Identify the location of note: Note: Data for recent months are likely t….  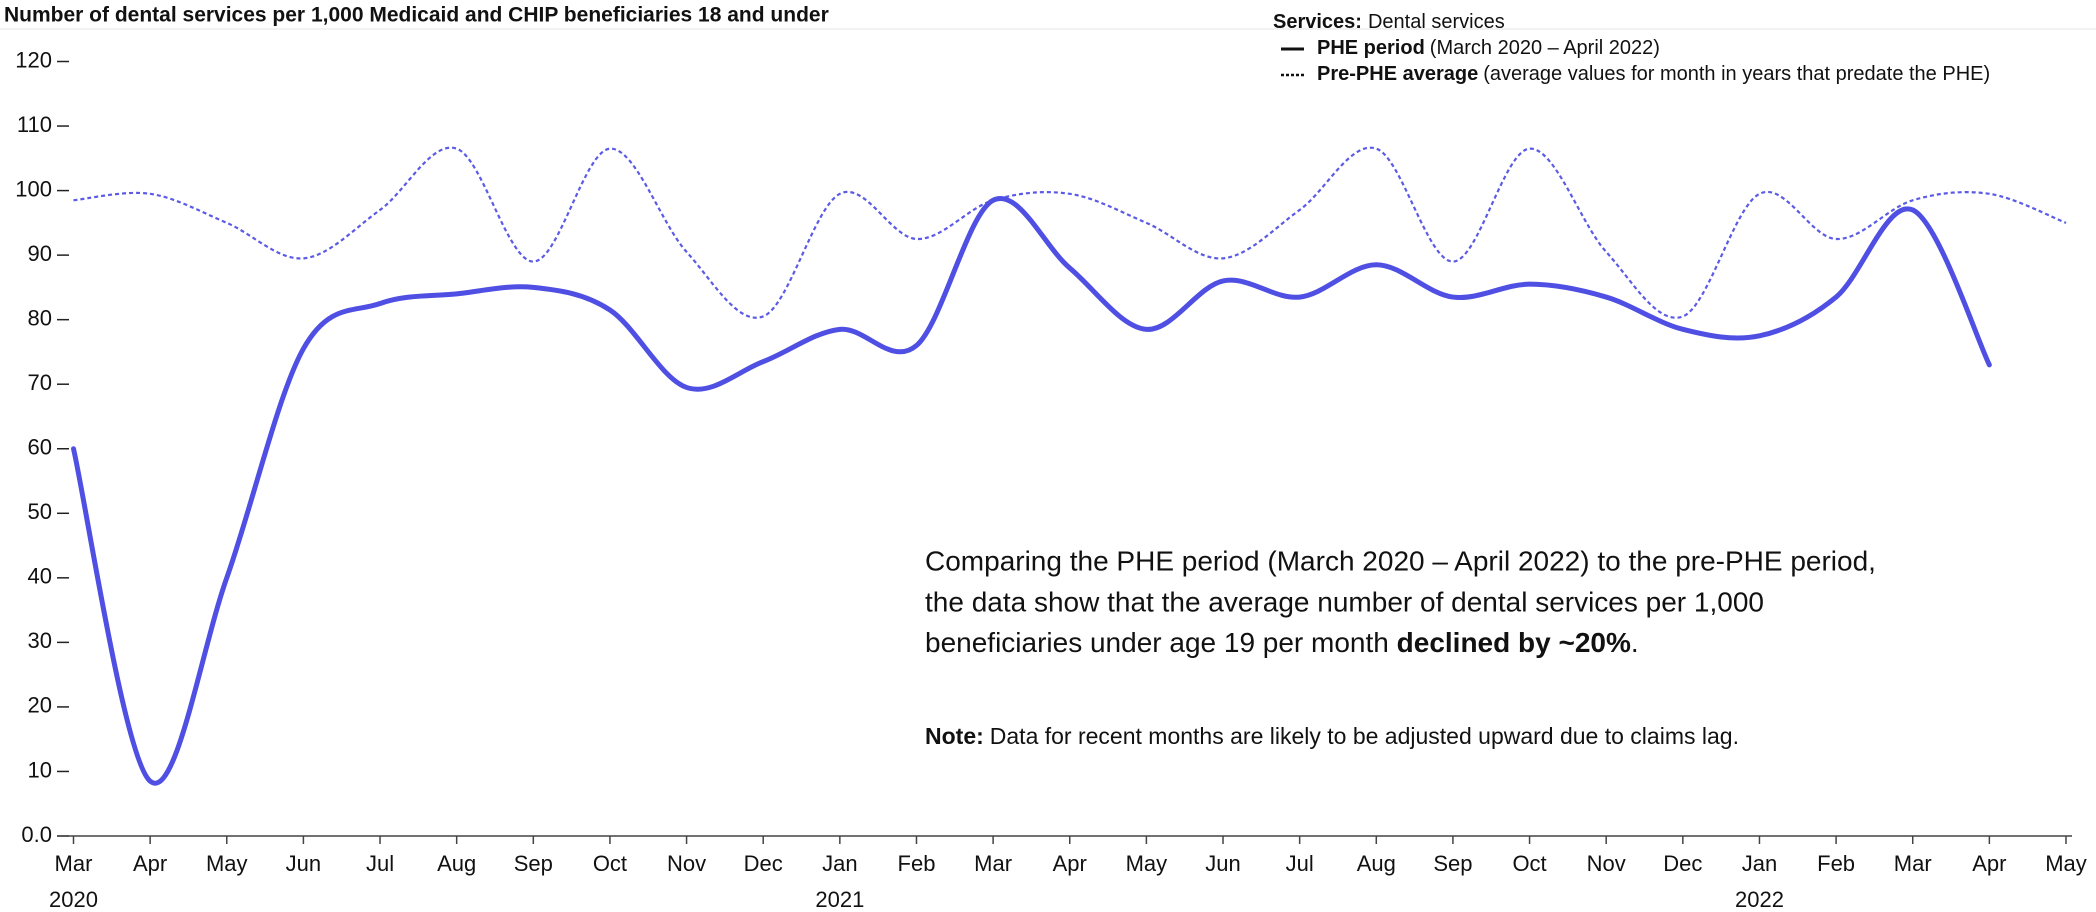
(1332, 736).